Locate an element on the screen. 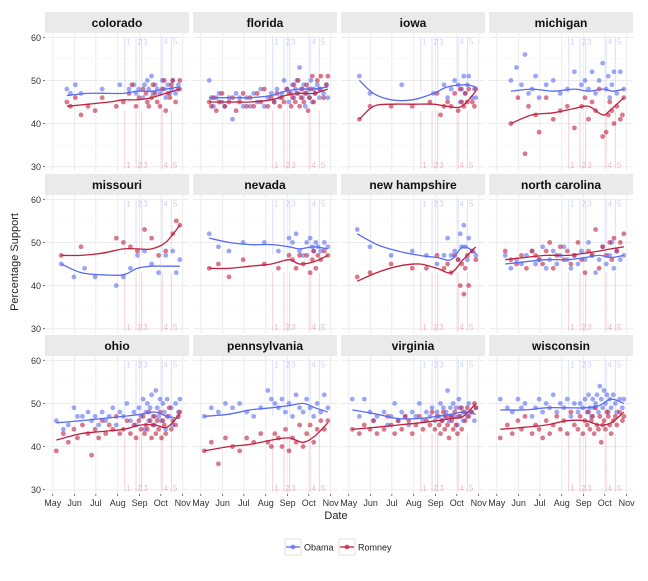 Image resolution: width=648 pixels, height=581 pixels. event-marker-label-obama: 3 is located at coordinates (441, 364).